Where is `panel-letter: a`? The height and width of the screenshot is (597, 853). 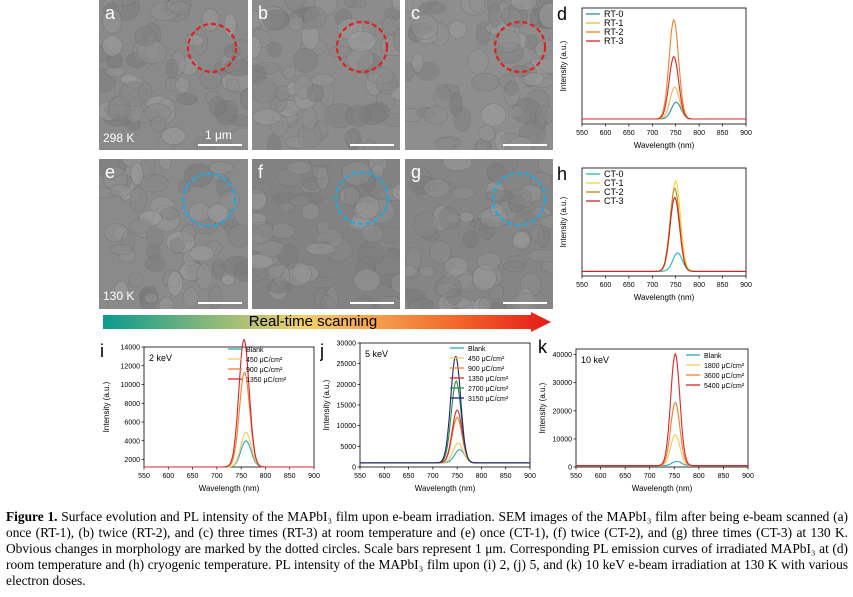
panel-letter: a is located at coordinates (110, 13).